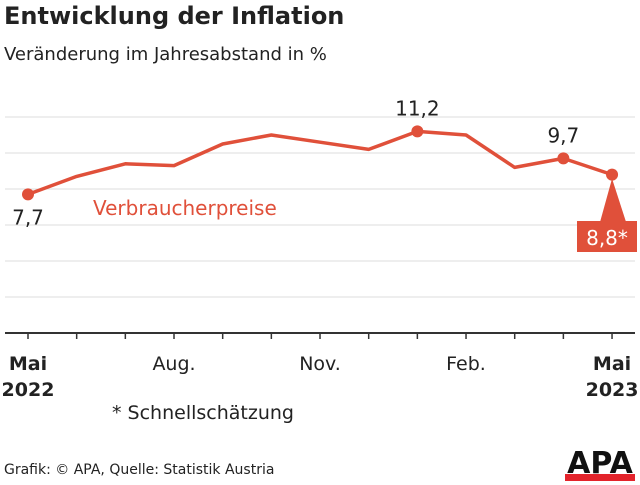  Describe the element at coordinates (174, 16) in the screenshot. I see `chart-title: Entwicklung der Inflation` at that location.